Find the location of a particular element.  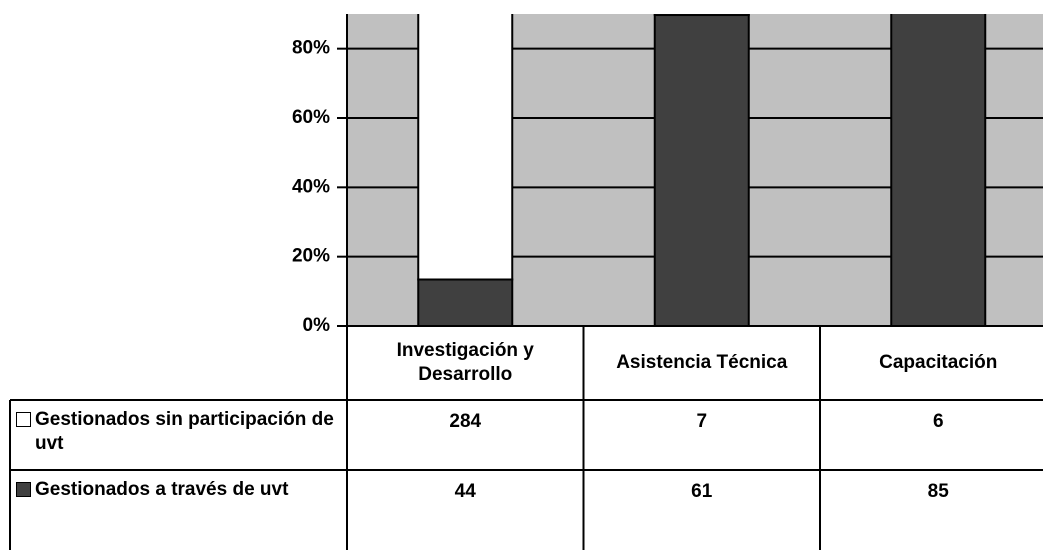

y-tick-label: 60% is located at coordinates (311, 117).